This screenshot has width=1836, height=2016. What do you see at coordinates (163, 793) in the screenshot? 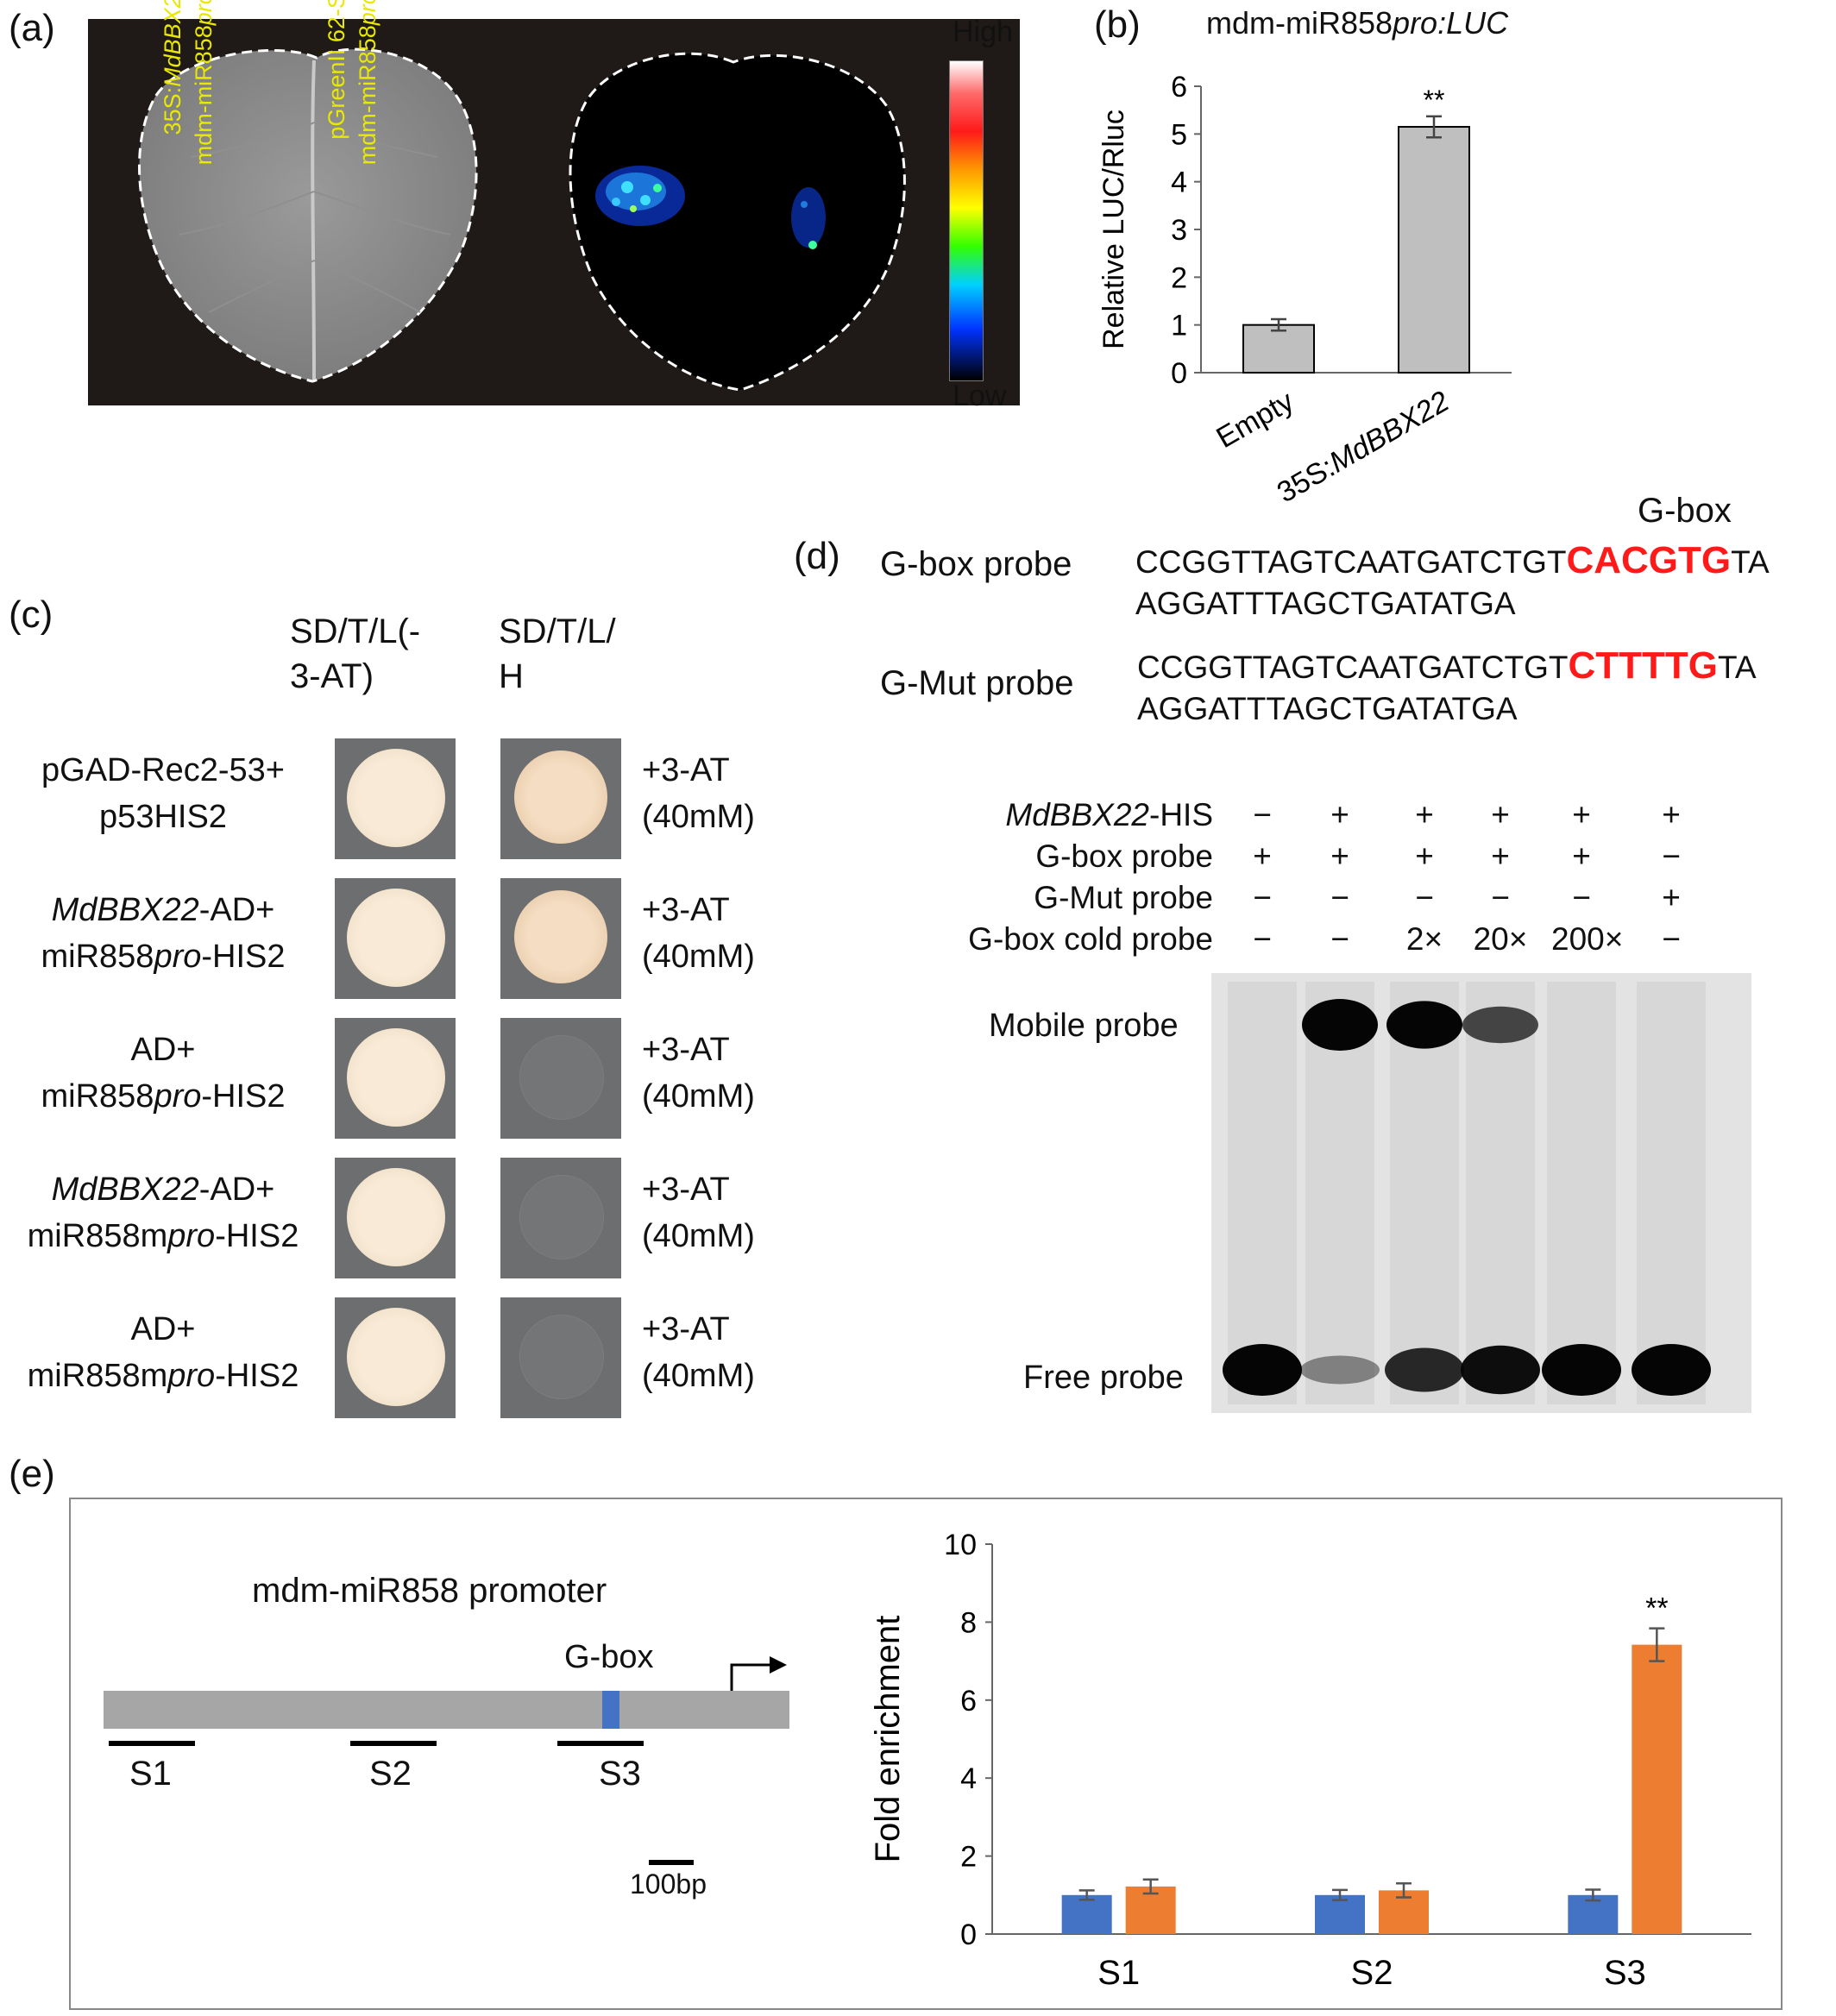
I see `yeast-row-label: pGAD-Rec2-53+ p53HIS2` at bounding box center [163, 793].